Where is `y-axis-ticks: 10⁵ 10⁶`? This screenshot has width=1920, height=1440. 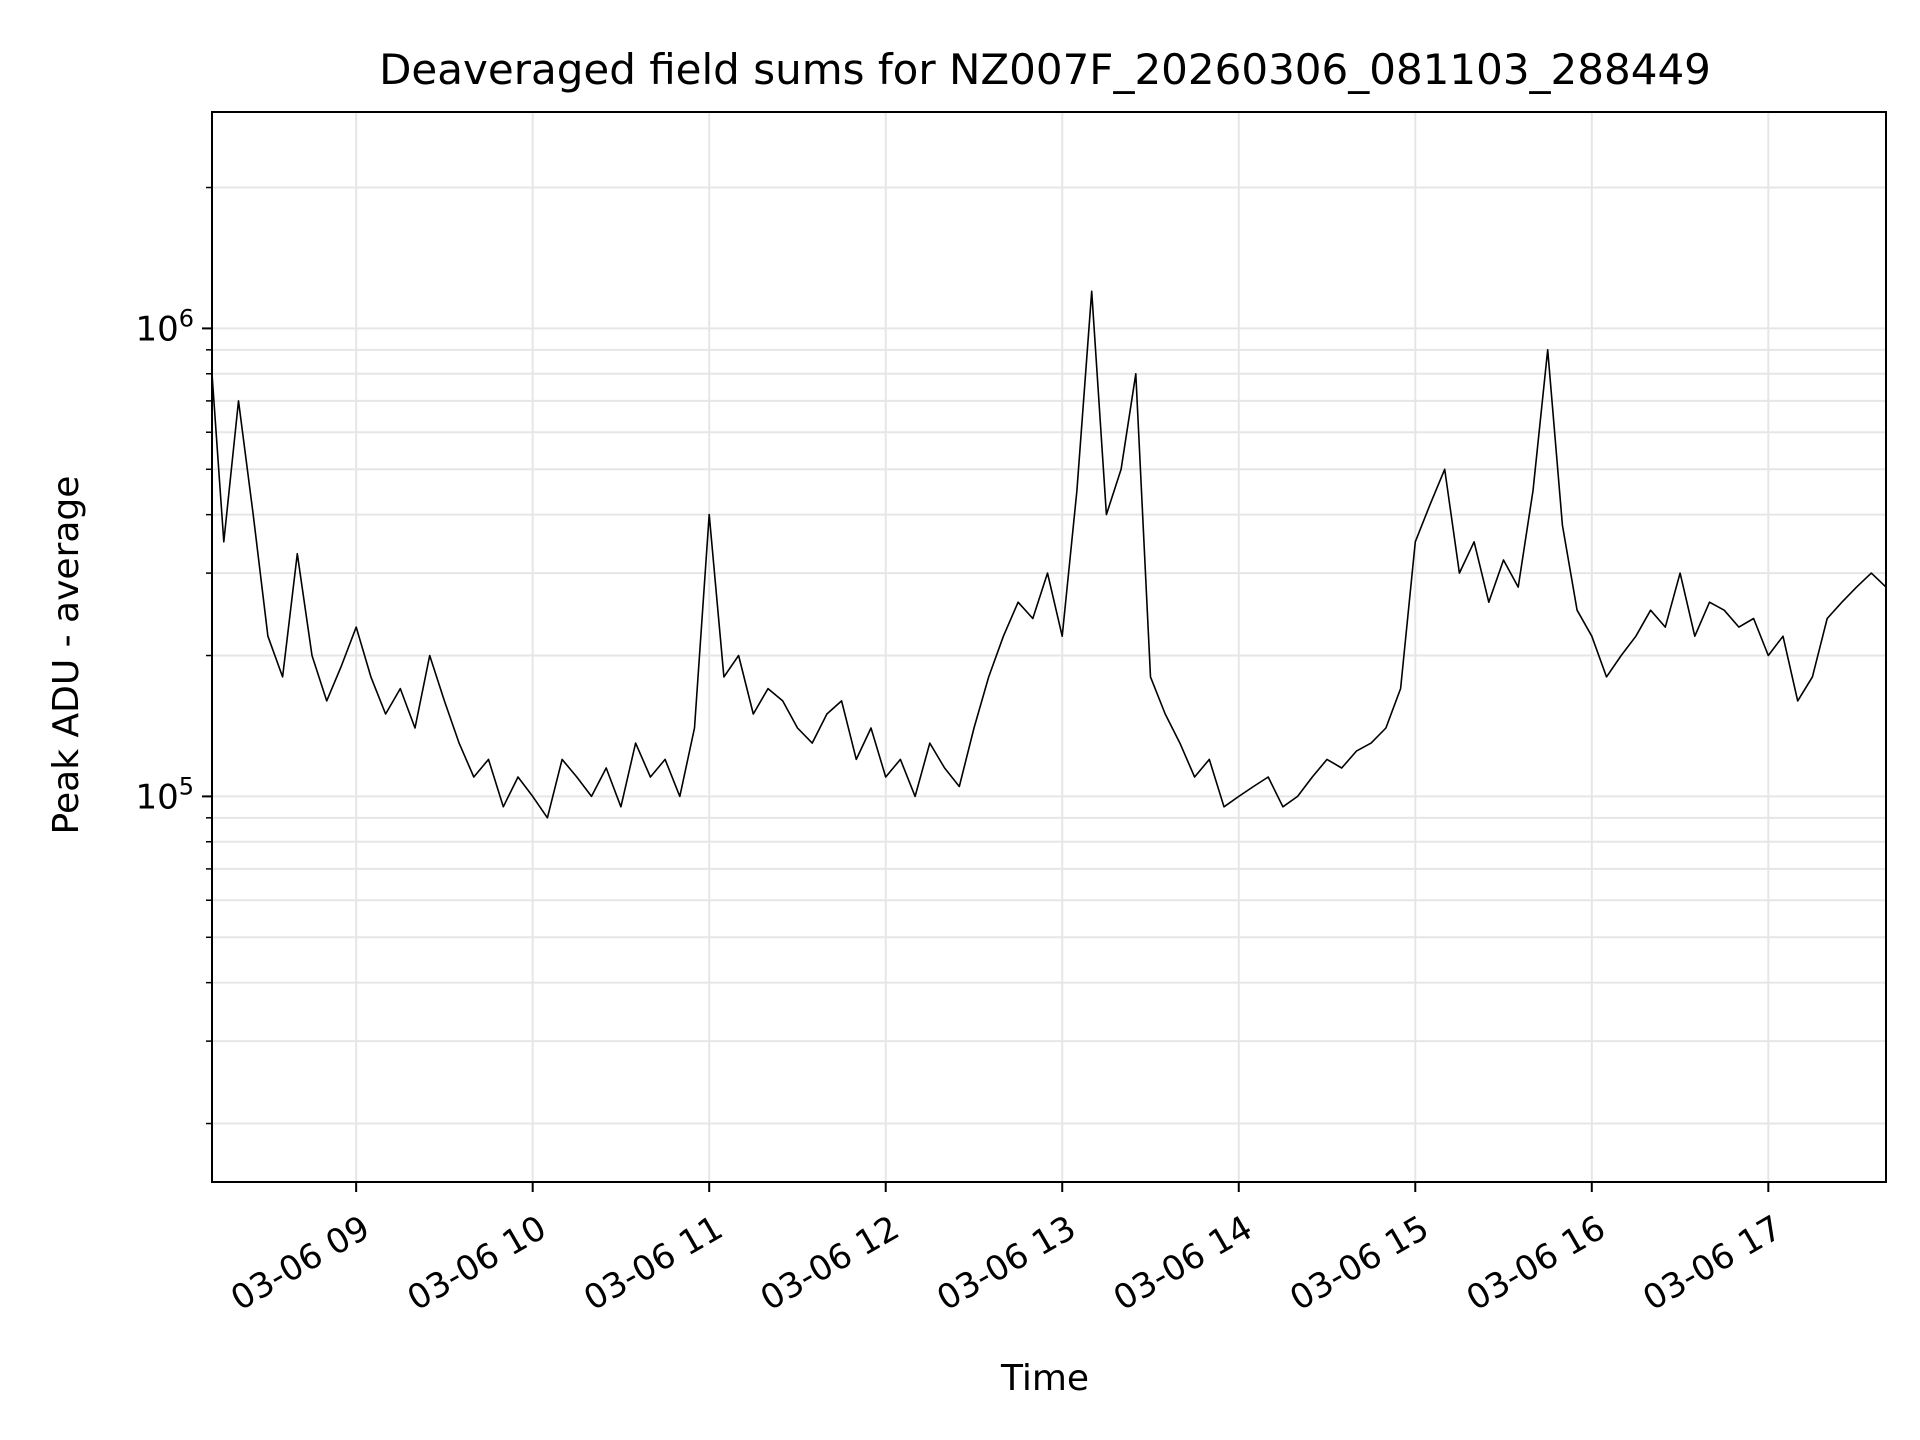
y-axis-ticks: 10⁵ 10⁶ is located at coordinates (164, 560).